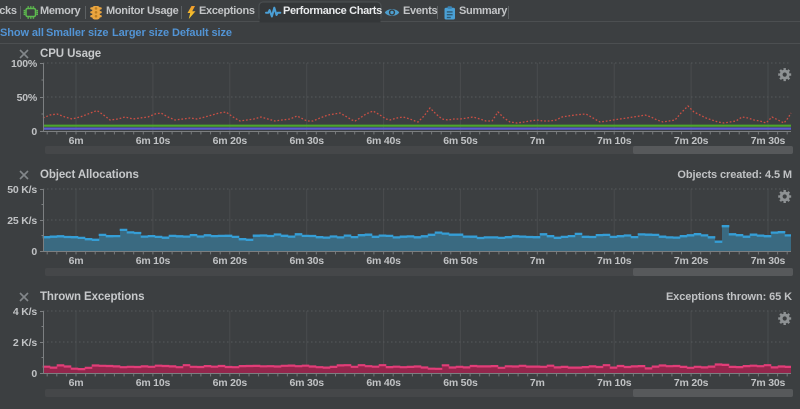  Describe the element at coordinates (22, 190) in the screenshot. I see `svg-text: 50 K/s` at that location.